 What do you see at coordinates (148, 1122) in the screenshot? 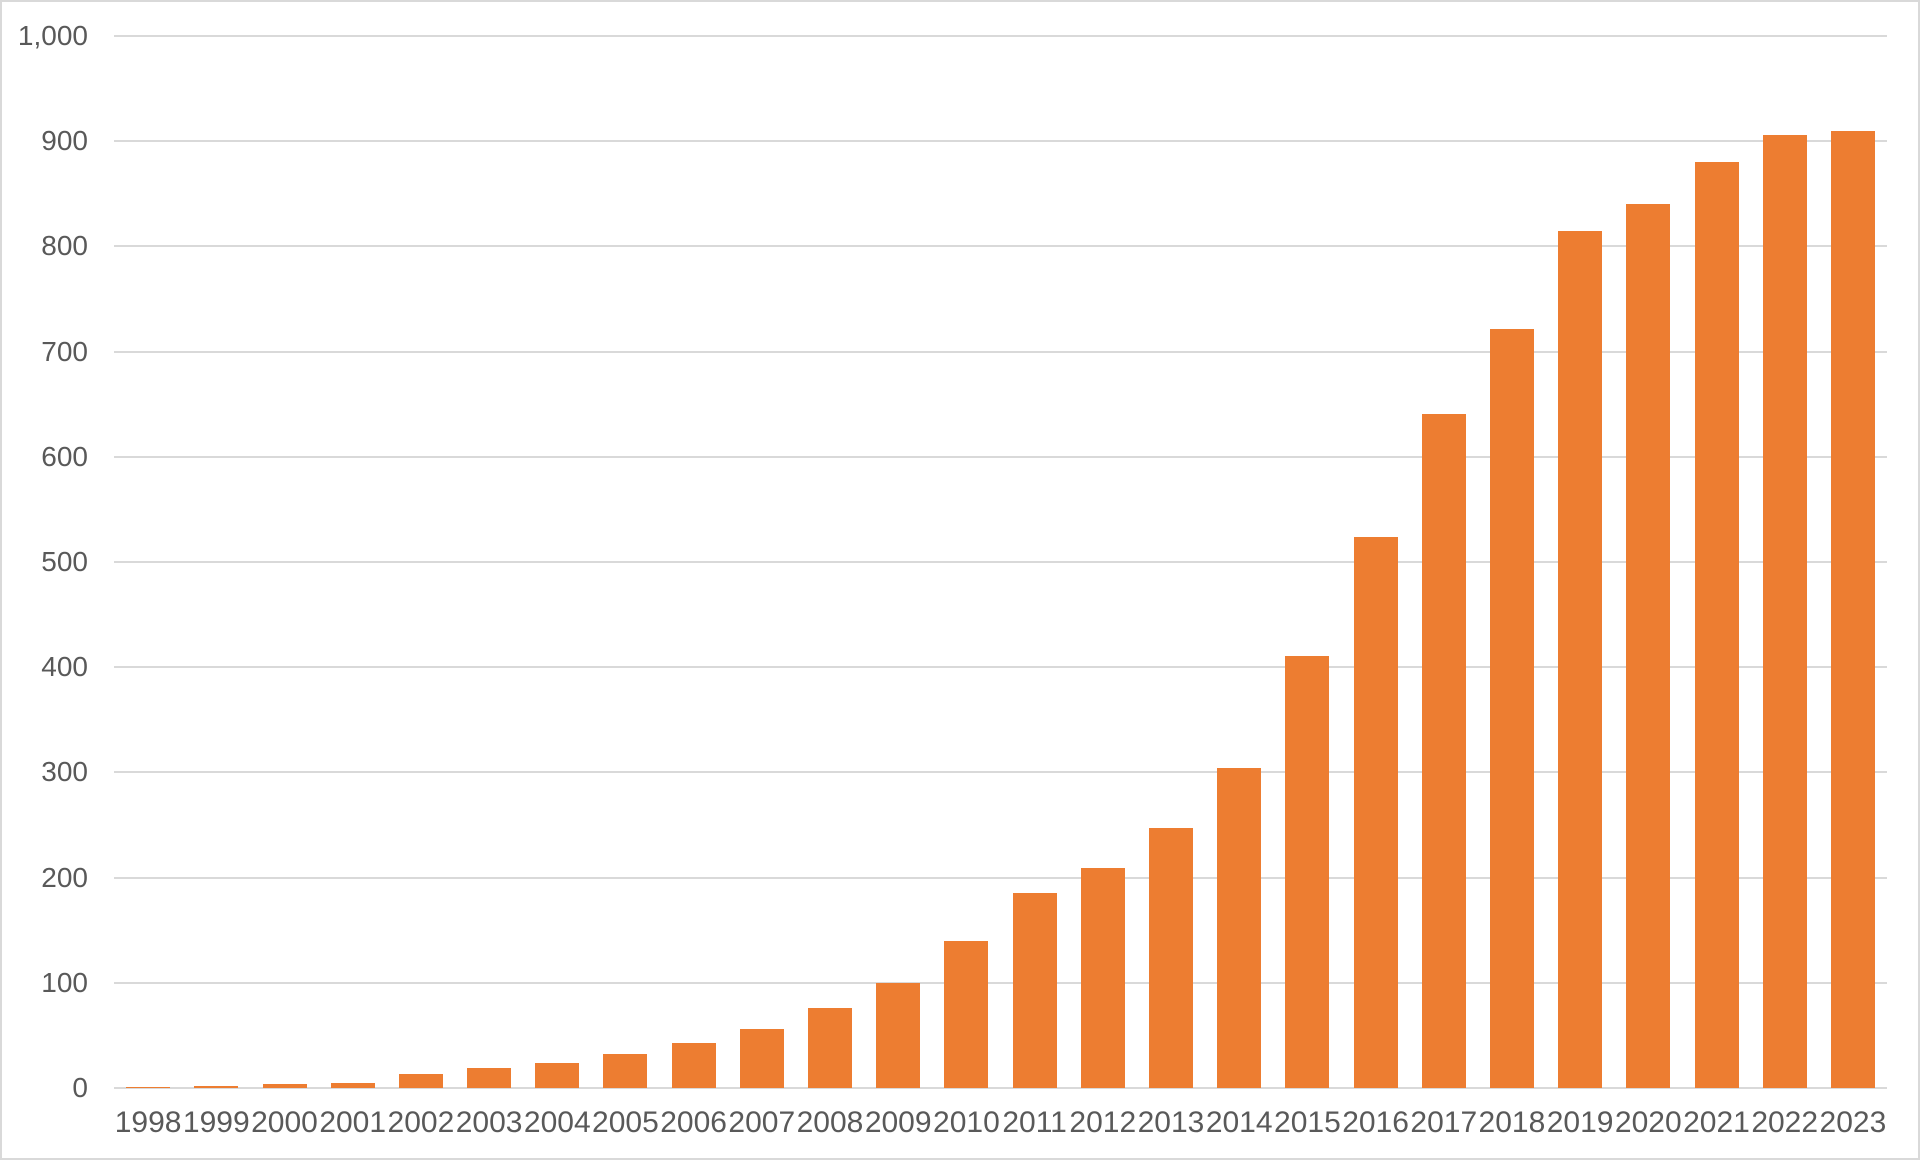
I see `x-axis-label-1998: 1998` at bounding box center [148, 1122].